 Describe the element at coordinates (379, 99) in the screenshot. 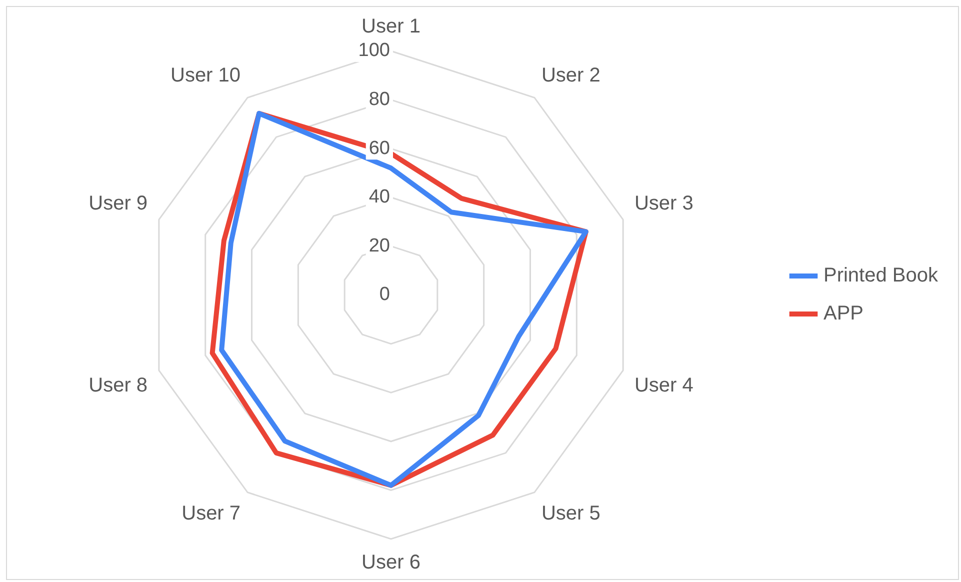

I see `y-tick-label: 80` at that location.